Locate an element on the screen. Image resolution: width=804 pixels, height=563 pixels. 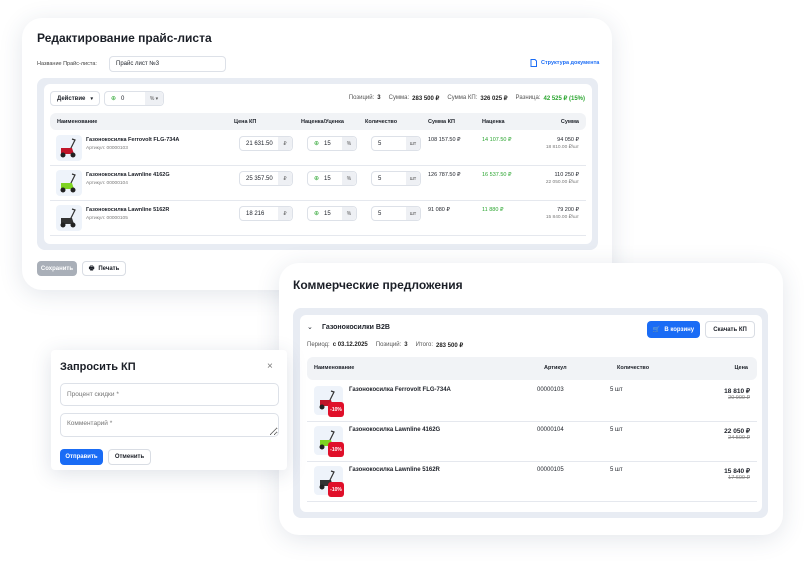
price-kp-input: 21 631.50 ₽ is located at coordinates (266, 143).